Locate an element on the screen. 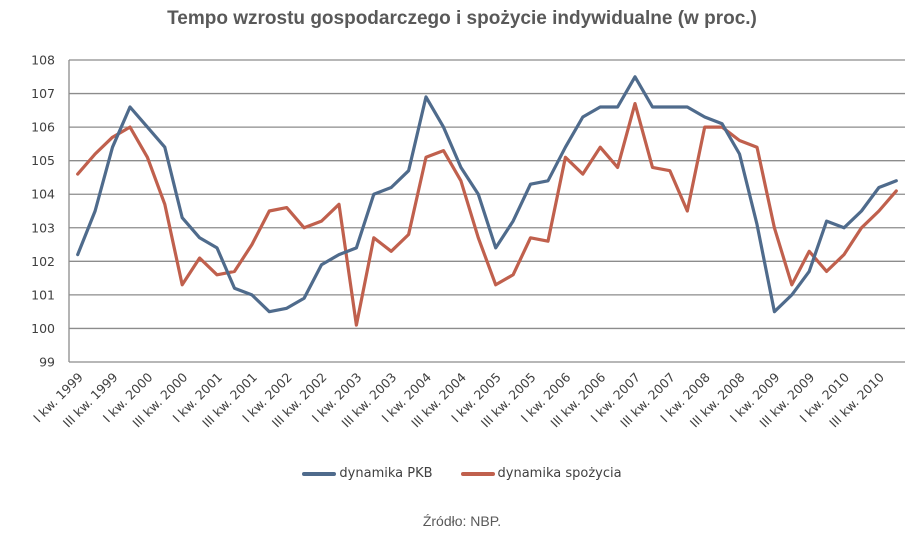  y-tick-label: 108 is located at coordinates (43, 60).